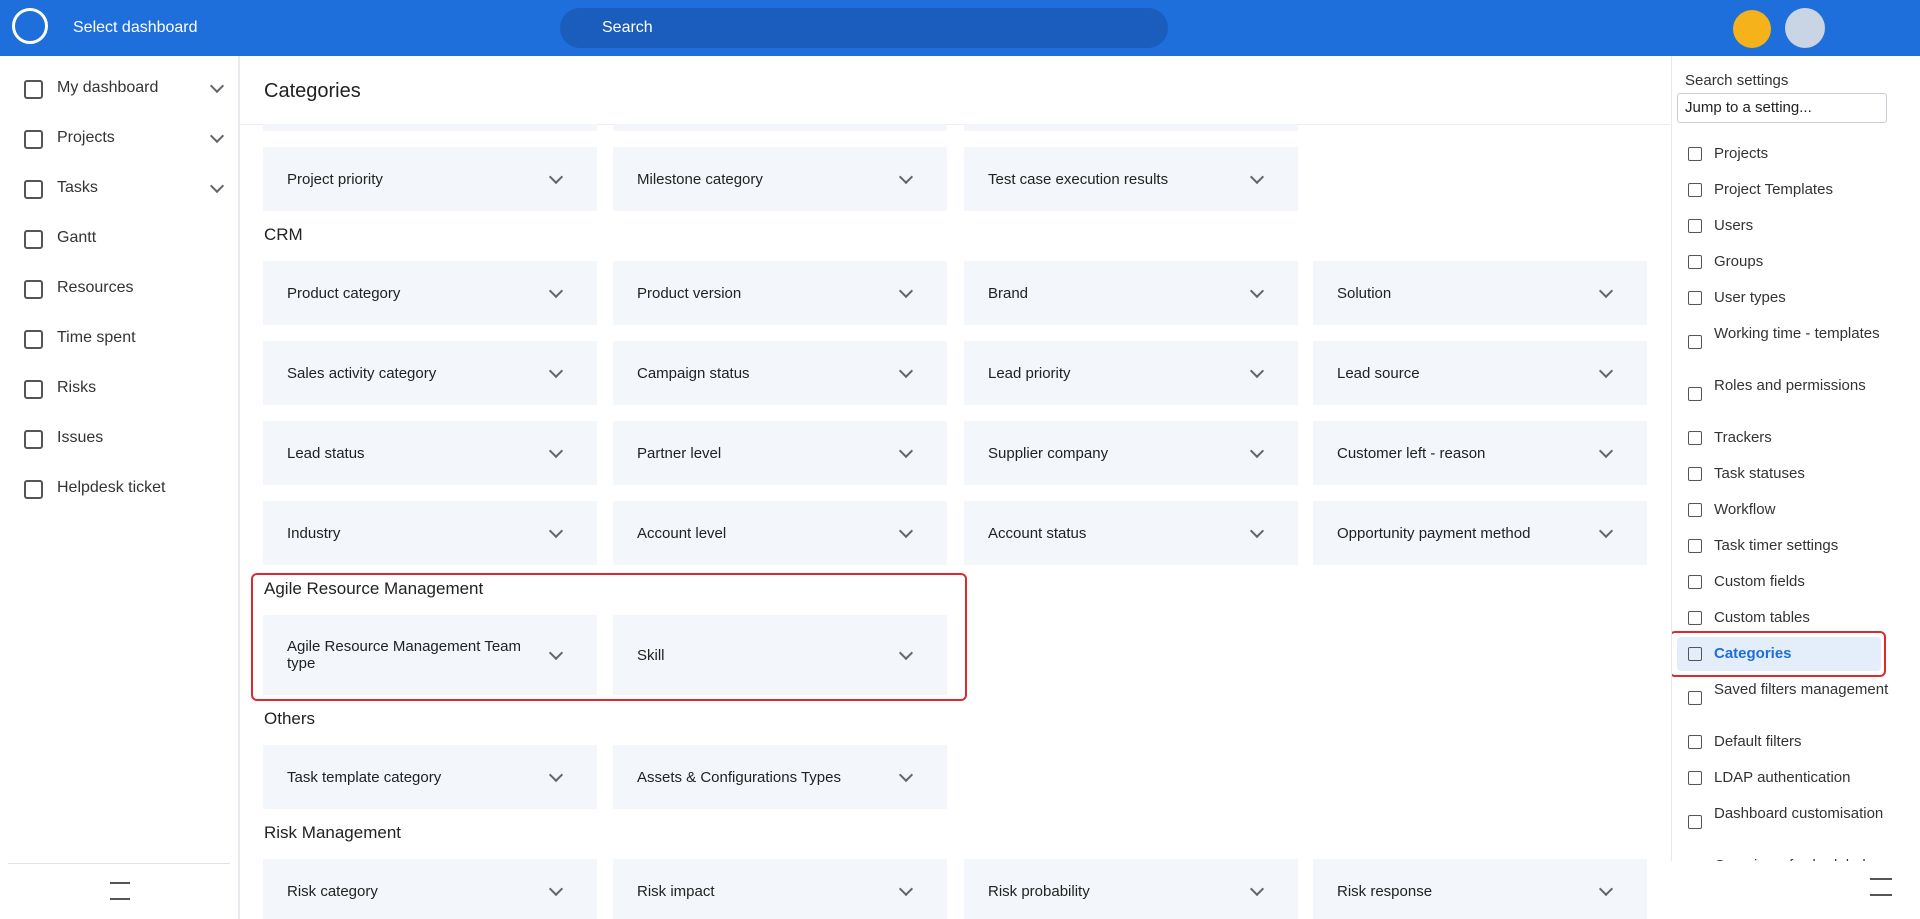 The height and width of the screenshot is (919, 1920). What do you see at coordinates (1745, 509) in the screenshot?
I see `setting-item: Workflow` at bounding box center [1745, 509].